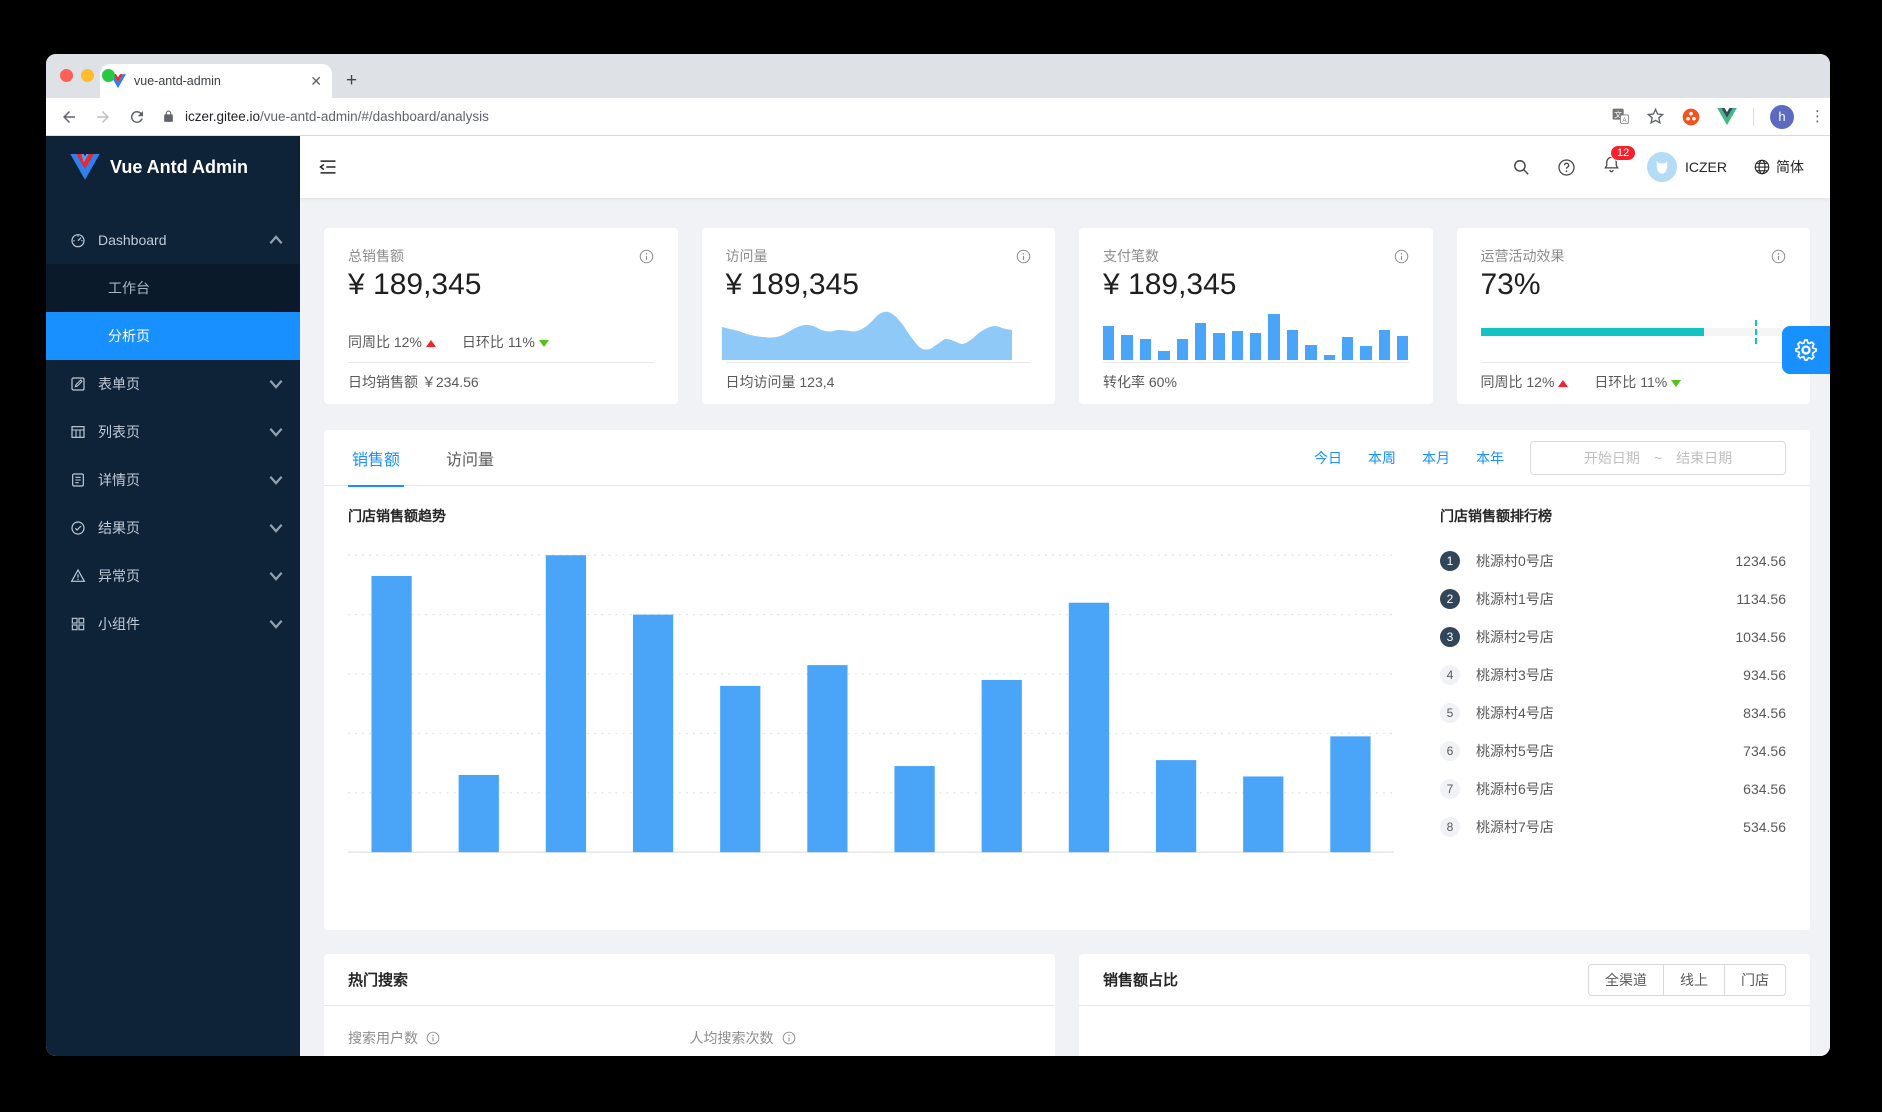  Describe the element at coordinates (1328, 457) in the screenshot. I see `link-today: 今日` at that location.